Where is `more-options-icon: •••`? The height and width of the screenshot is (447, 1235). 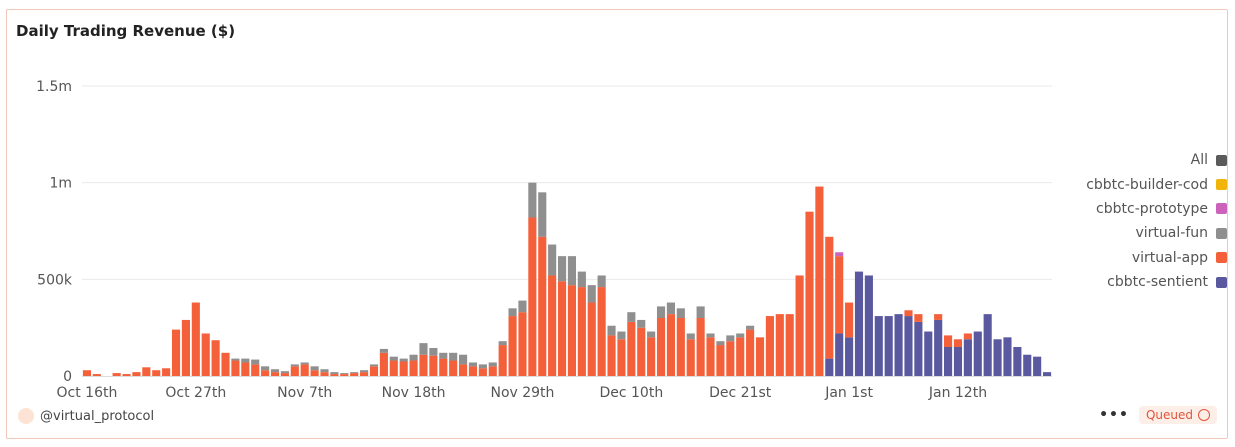
more-options-icon: ••• is located at coordinates (1114, 415).